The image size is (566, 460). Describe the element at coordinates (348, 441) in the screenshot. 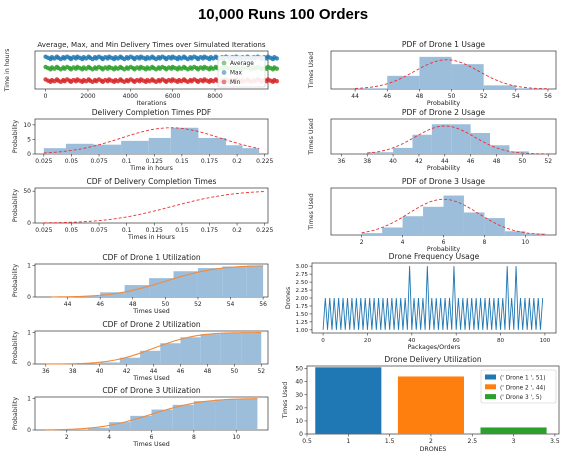

I see `x-tick-label: 1` at that location.